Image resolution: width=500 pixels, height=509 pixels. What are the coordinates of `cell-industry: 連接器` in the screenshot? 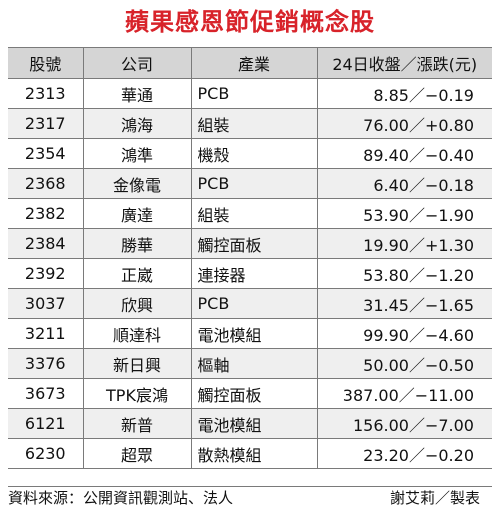 It's located at (254, 273).